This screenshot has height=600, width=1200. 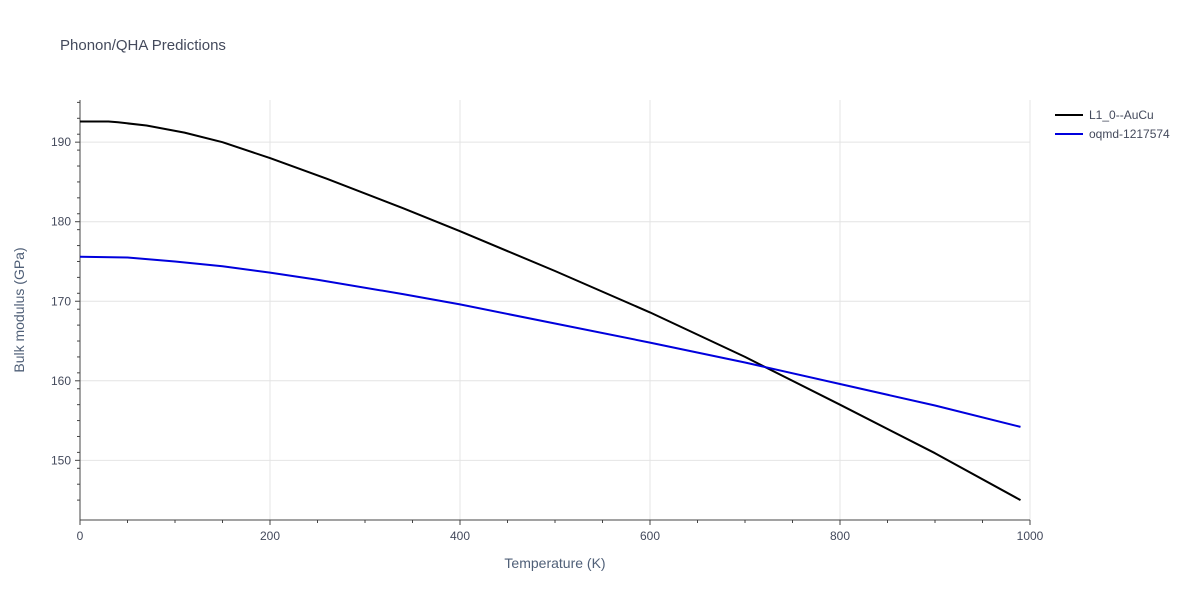 I want to click on x-tick-label: 200, so click(x=270, y=536).